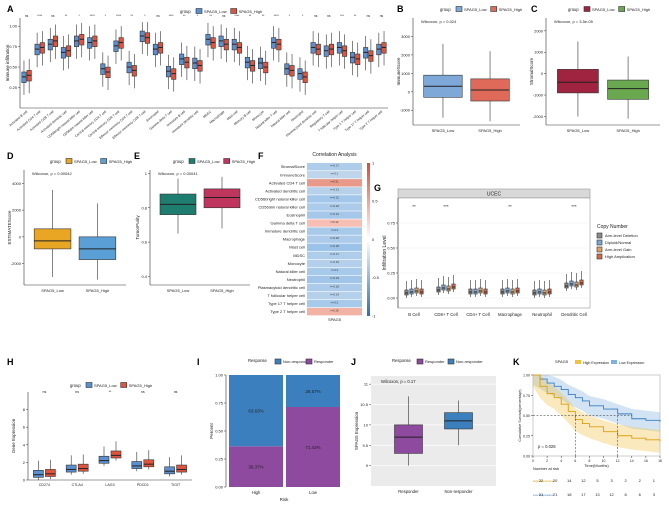 This screenshot has width=669, height=522. Describe the element at coordinates (7, 62) in the screenshot. I see `a-ylabel: Immune infiltration` at that location.